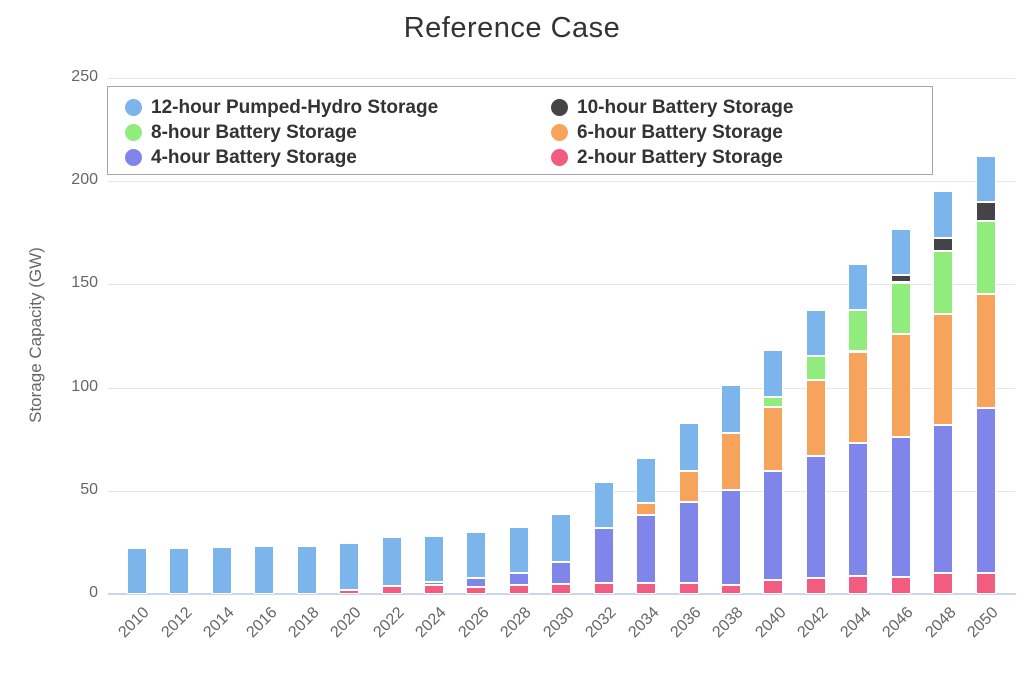 The height and width of the screenshot is (683, 1024). Describe the element at coordinates (983, 623) in the screenshot. I see `x-tick-label: 2050` at that location.